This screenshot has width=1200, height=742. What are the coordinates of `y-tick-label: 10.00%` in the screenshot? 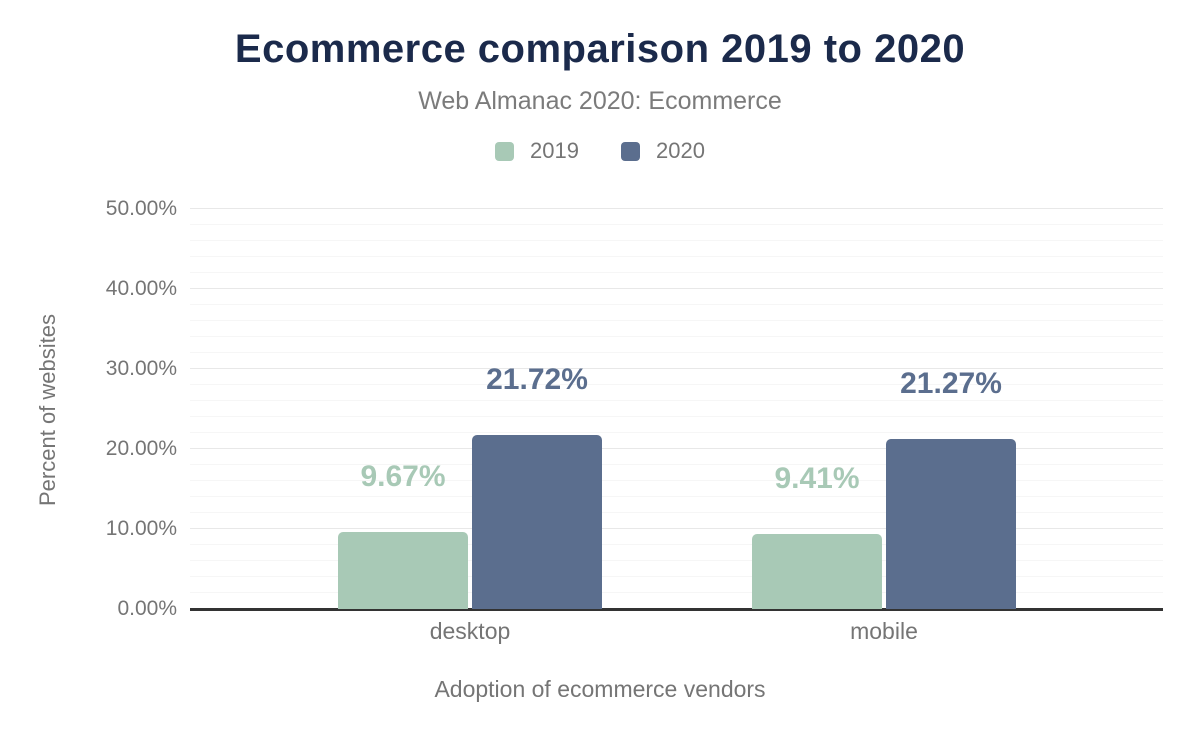 It's located at (141, 528).